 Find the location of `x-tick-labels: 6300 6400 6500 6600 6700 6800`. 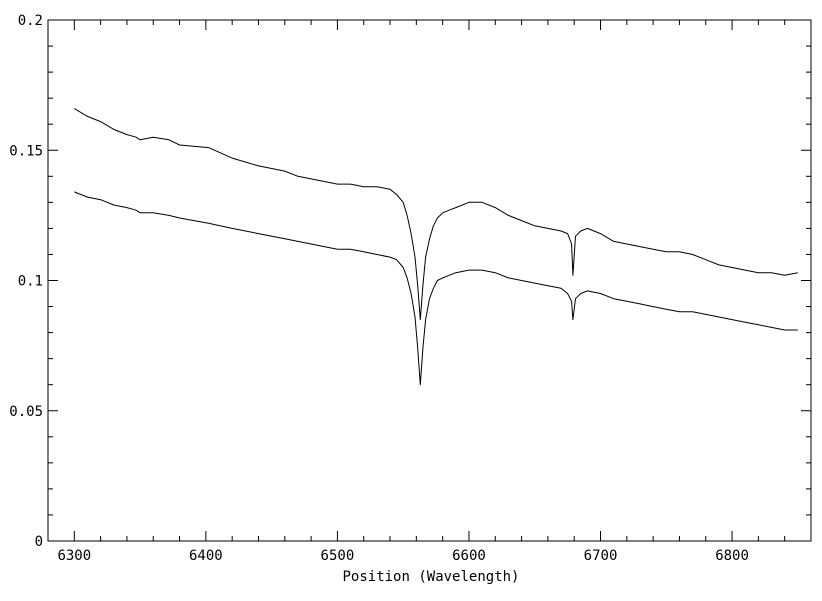

x-tick-labels: 6300 6400 6500 6600 6700 6800 is located at coordinates (402, 556).